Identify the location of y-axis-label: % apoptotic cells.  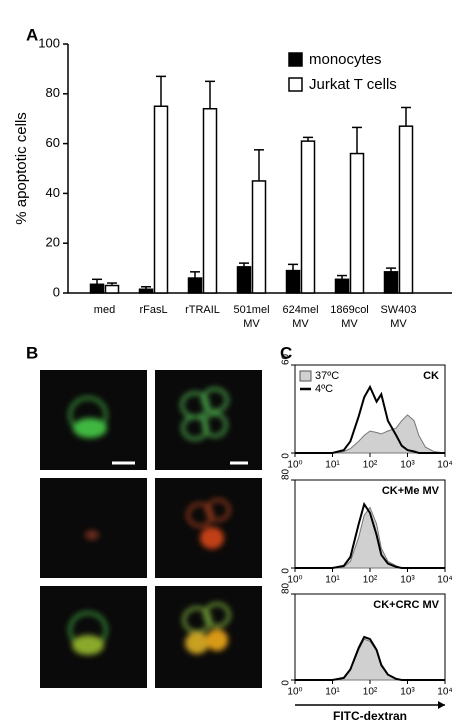
(21, 168).